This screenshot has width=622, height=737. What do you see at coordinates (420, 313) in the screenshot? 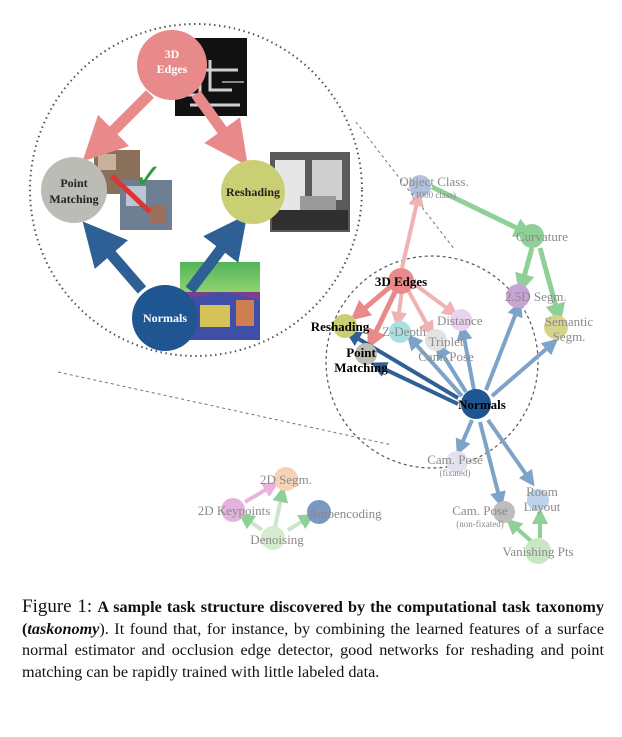
I see `edge-edges-triplet` at bounding box center [420, 313].